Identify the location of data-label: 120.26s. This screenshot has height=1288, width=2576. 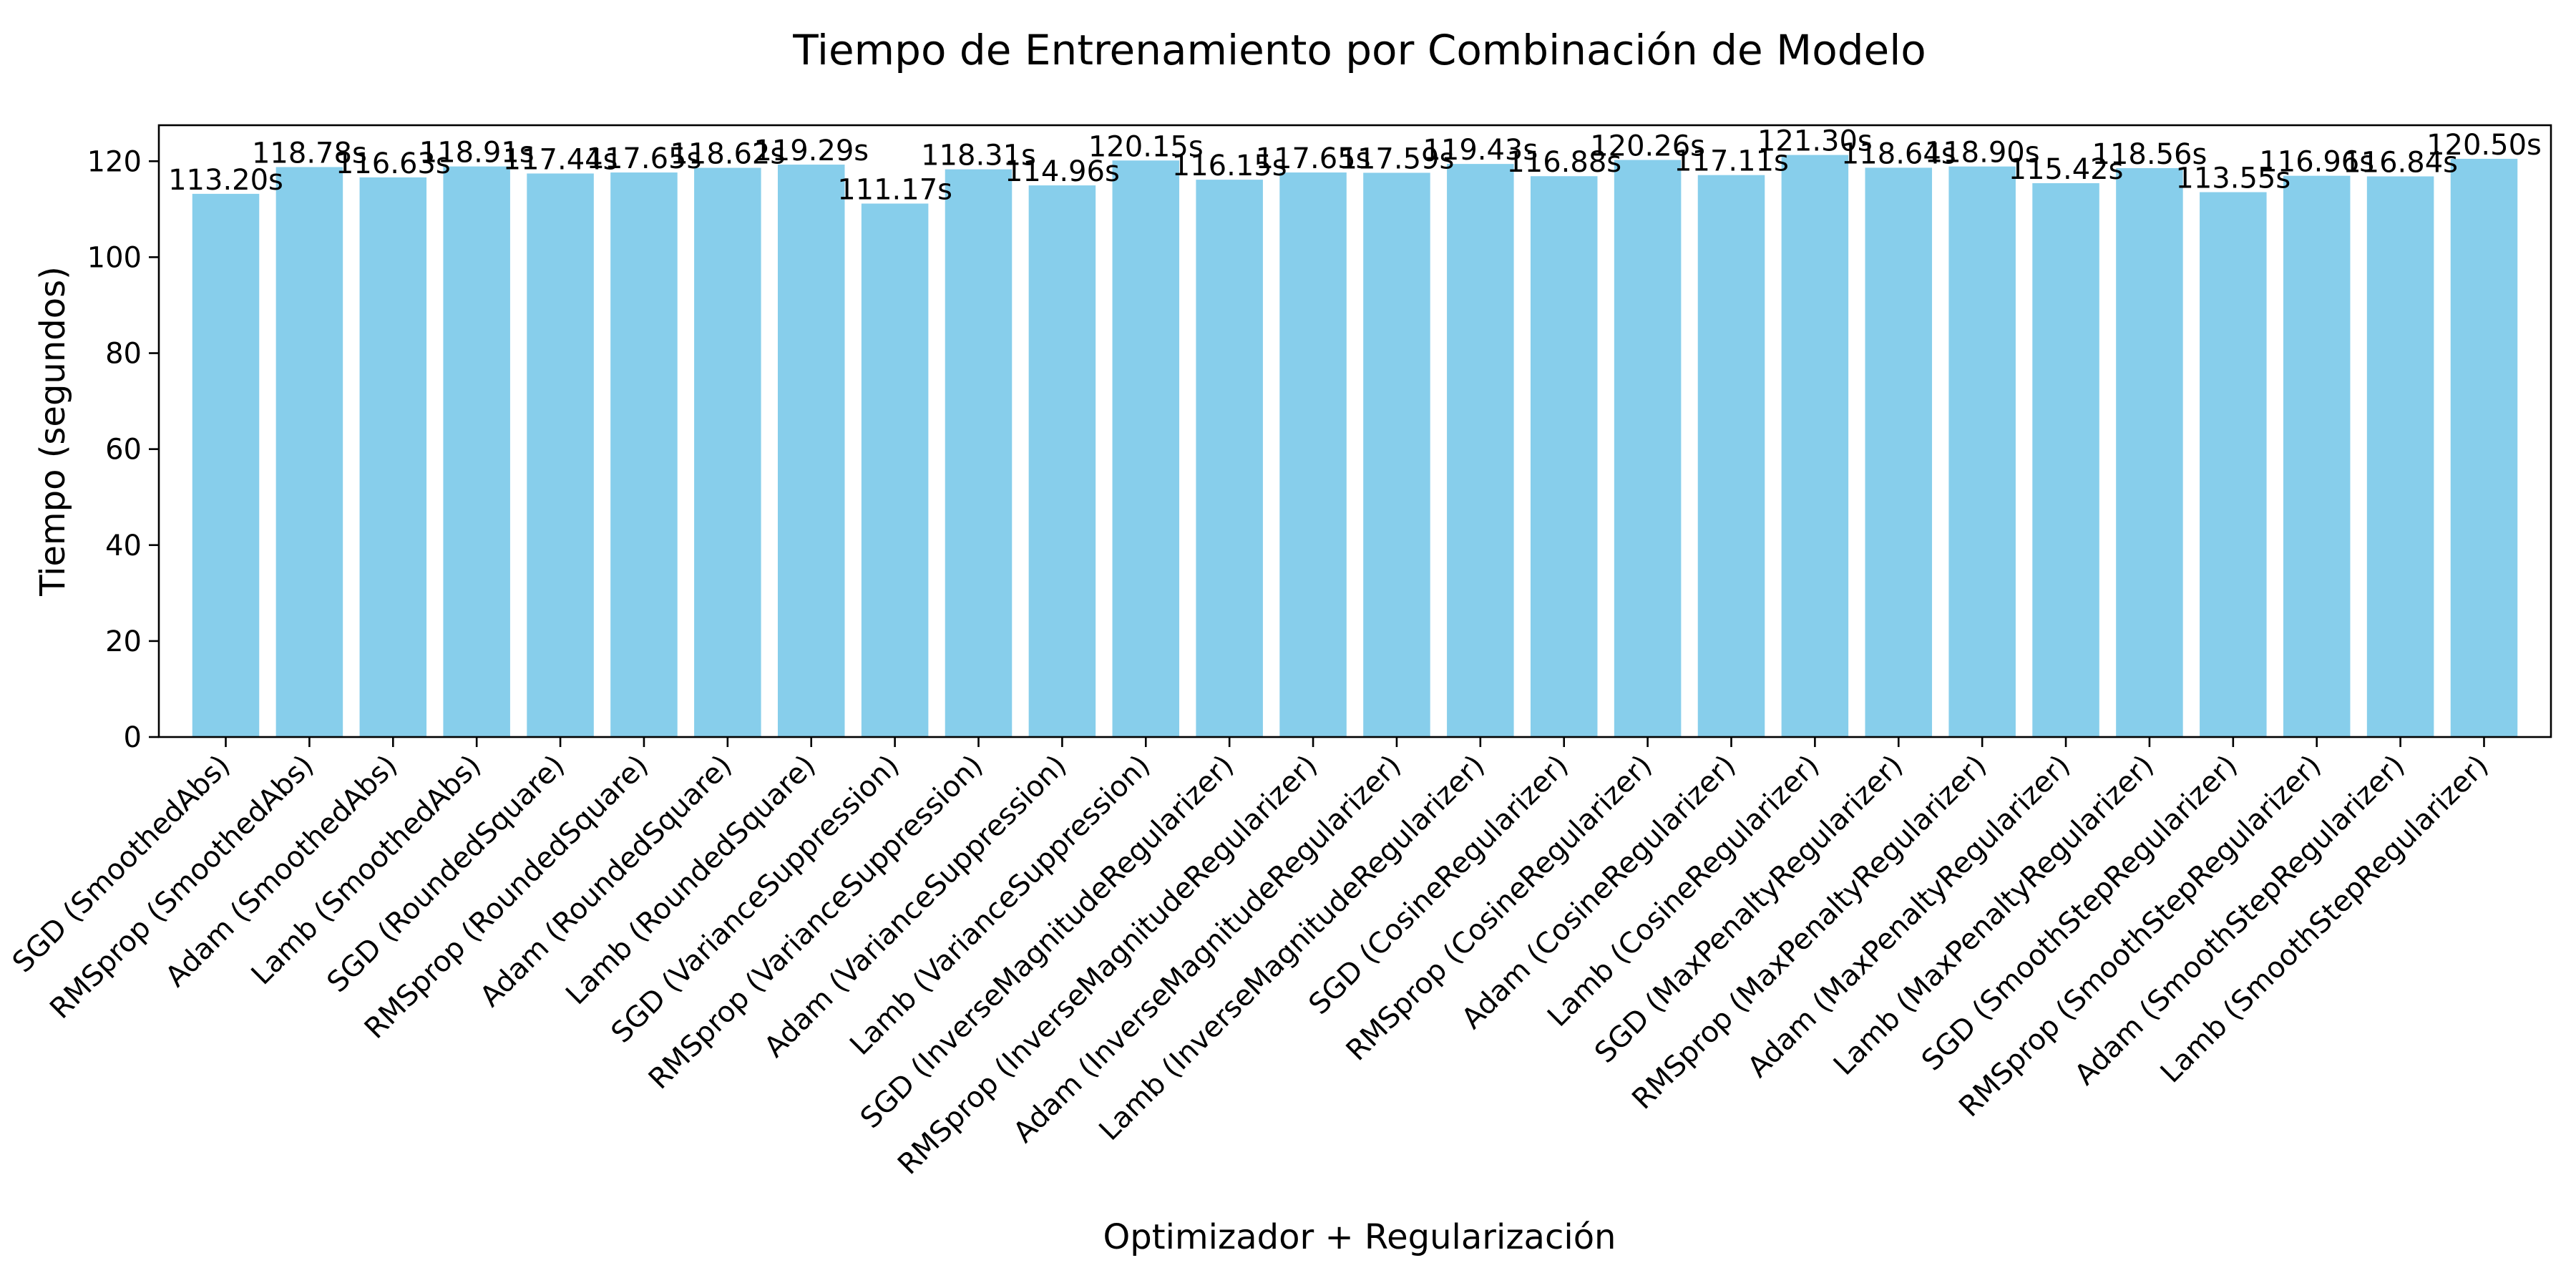
(1647, 146).